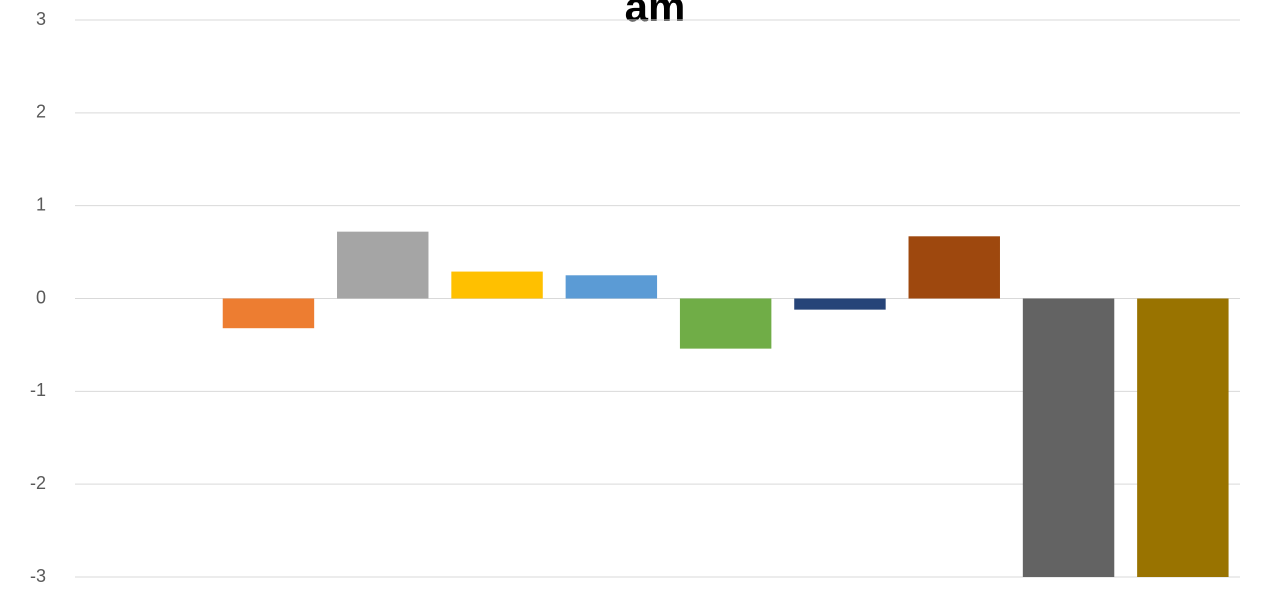  I want to click on chart-title: am, so click(655, 15).